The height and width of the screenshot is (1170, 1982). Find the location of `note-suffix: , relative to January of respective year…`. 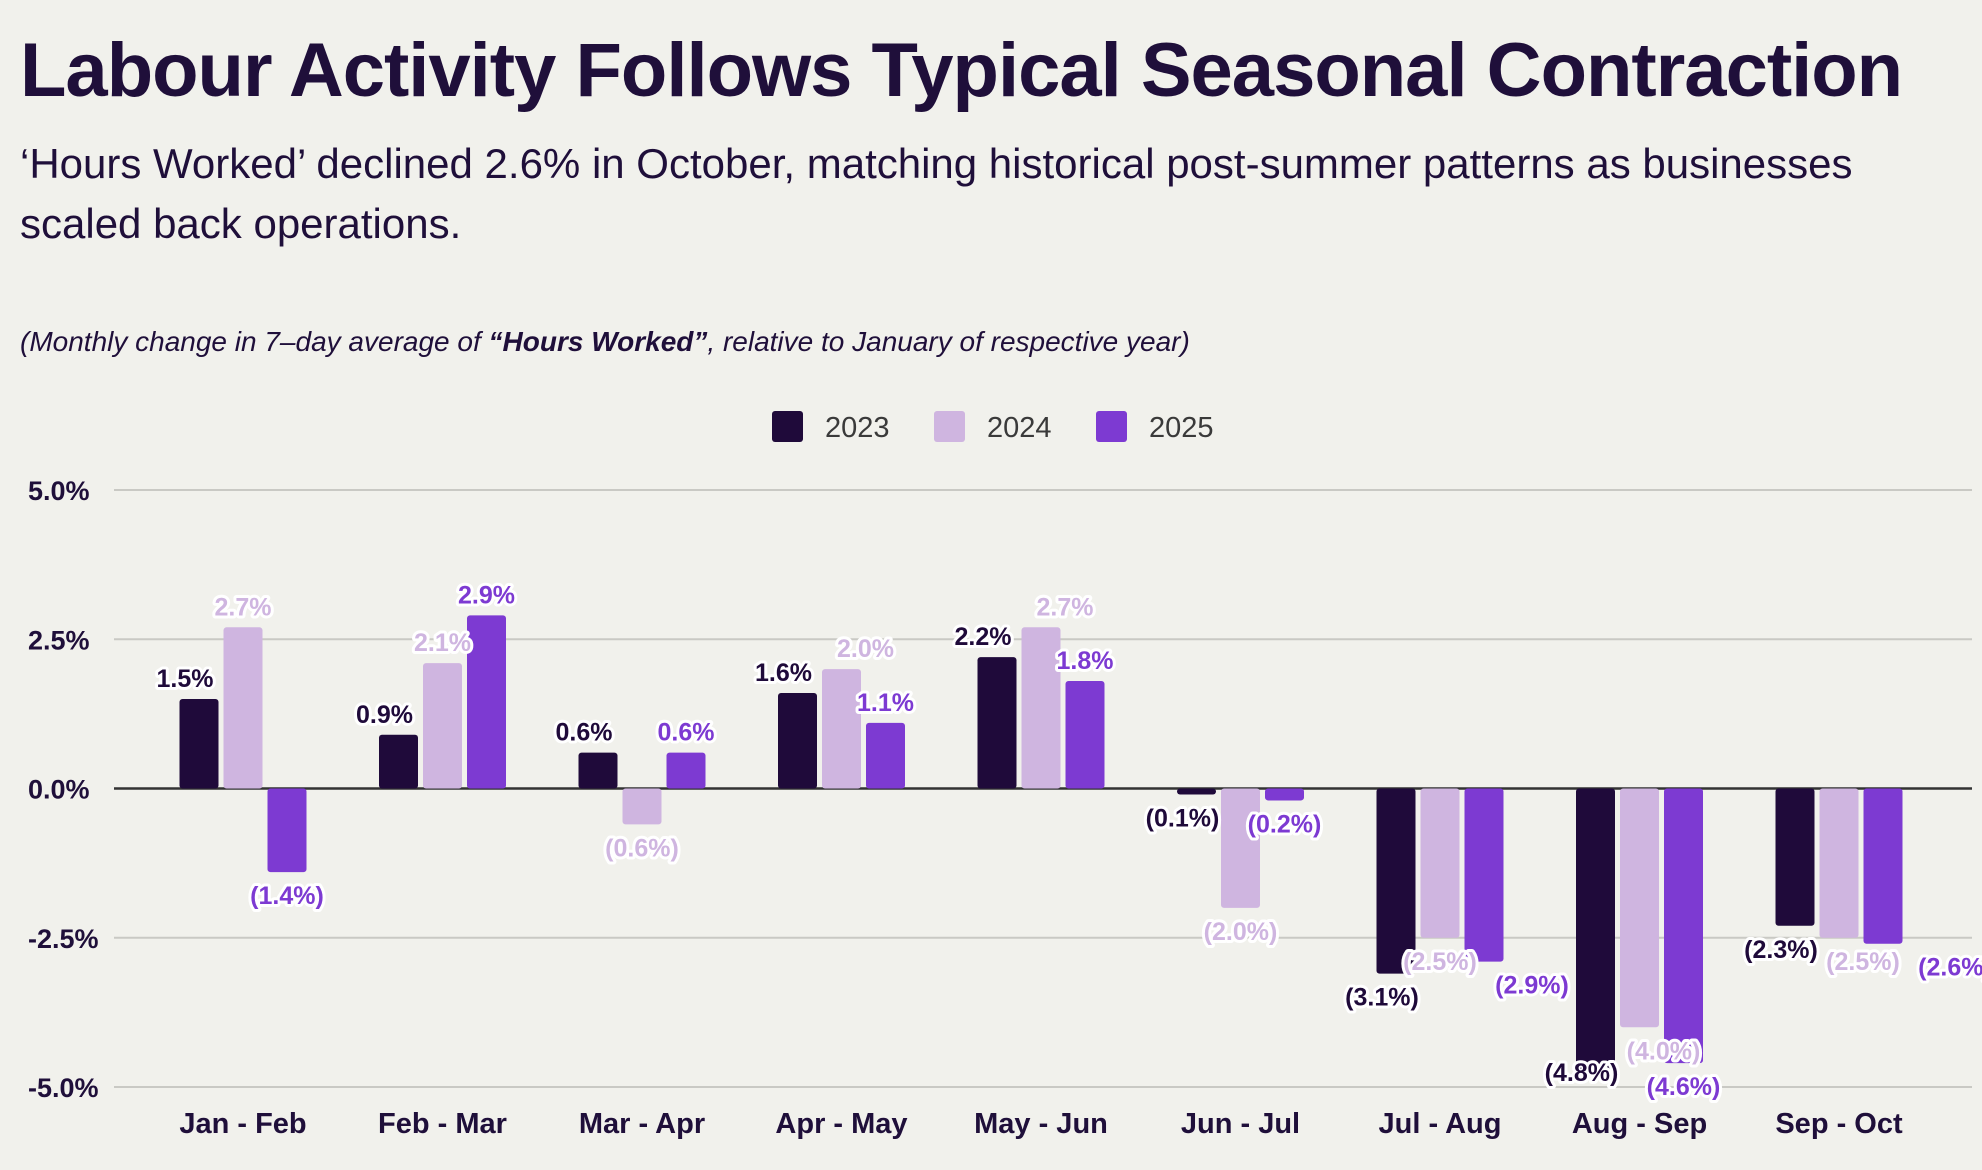

note-suffix: , relative to January of respective year… is located at coordinates (948, 341).